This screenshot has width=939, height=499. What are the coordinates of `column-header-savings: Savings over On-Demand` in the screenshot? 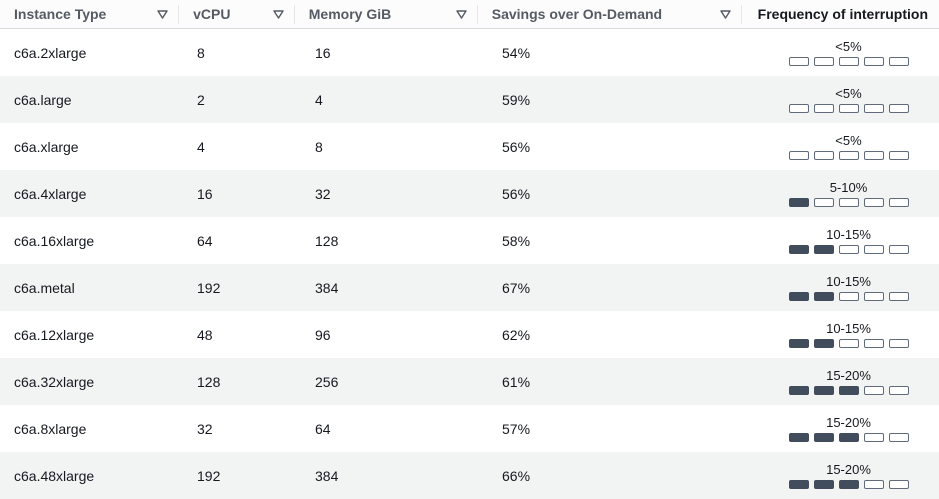 It's located at (610, 14).